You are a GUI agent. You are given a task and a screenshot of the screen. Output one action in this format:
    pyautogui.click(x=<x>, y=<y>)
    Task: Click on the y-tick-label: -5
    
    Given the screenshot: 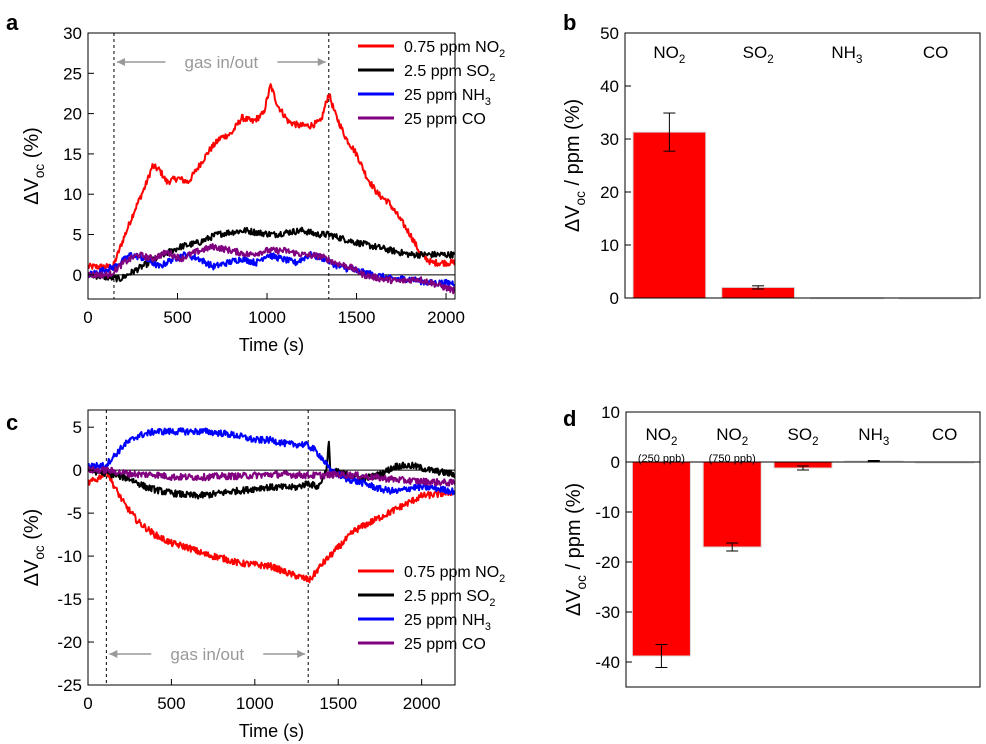 What is the action you would take?
    pyautogui.click(x=74, y=513)
    